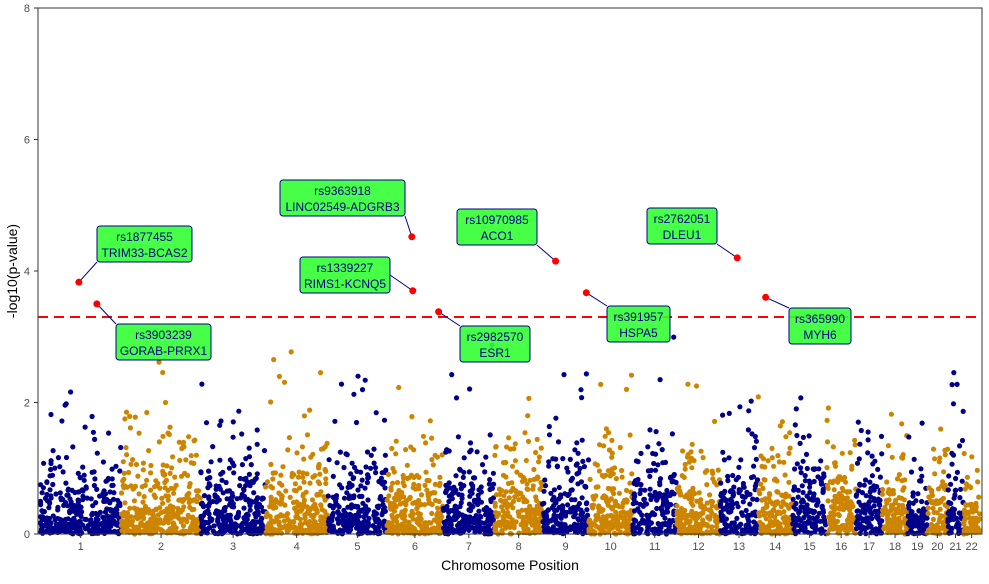  I want to click on snp-label-box, so click(682, 226).